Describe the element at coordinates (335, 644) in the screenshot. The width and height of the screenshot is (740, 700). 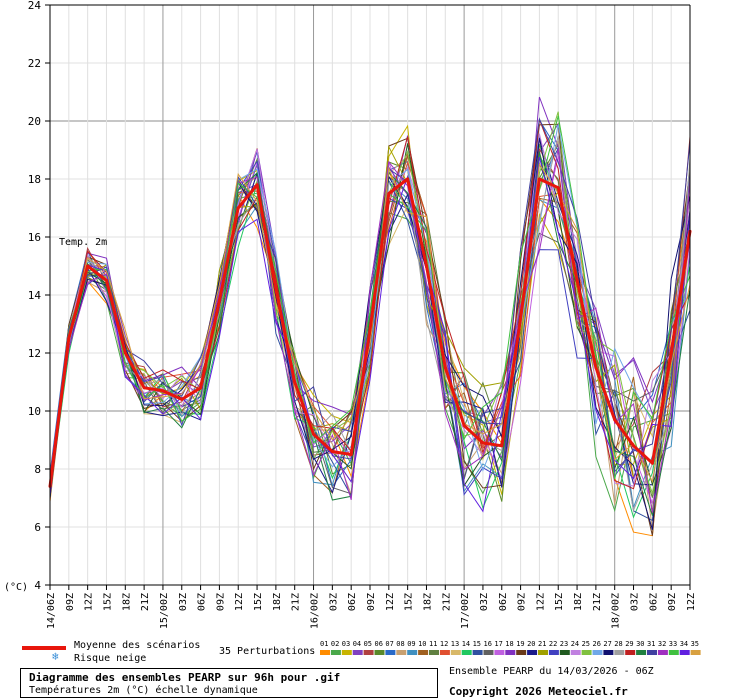
I see `pert-legend-id: 02` at that location.